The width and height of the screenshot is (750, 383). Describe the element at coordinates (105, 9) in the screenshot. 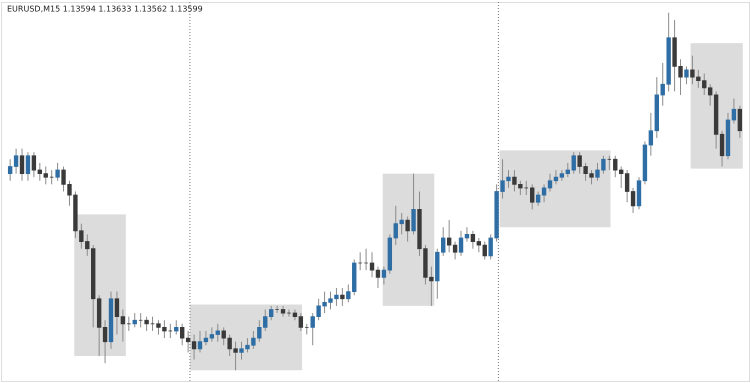

I see `chart-title: EURUSD,M15 1.13594 1.13633 1.13562 1.13599` at that location.